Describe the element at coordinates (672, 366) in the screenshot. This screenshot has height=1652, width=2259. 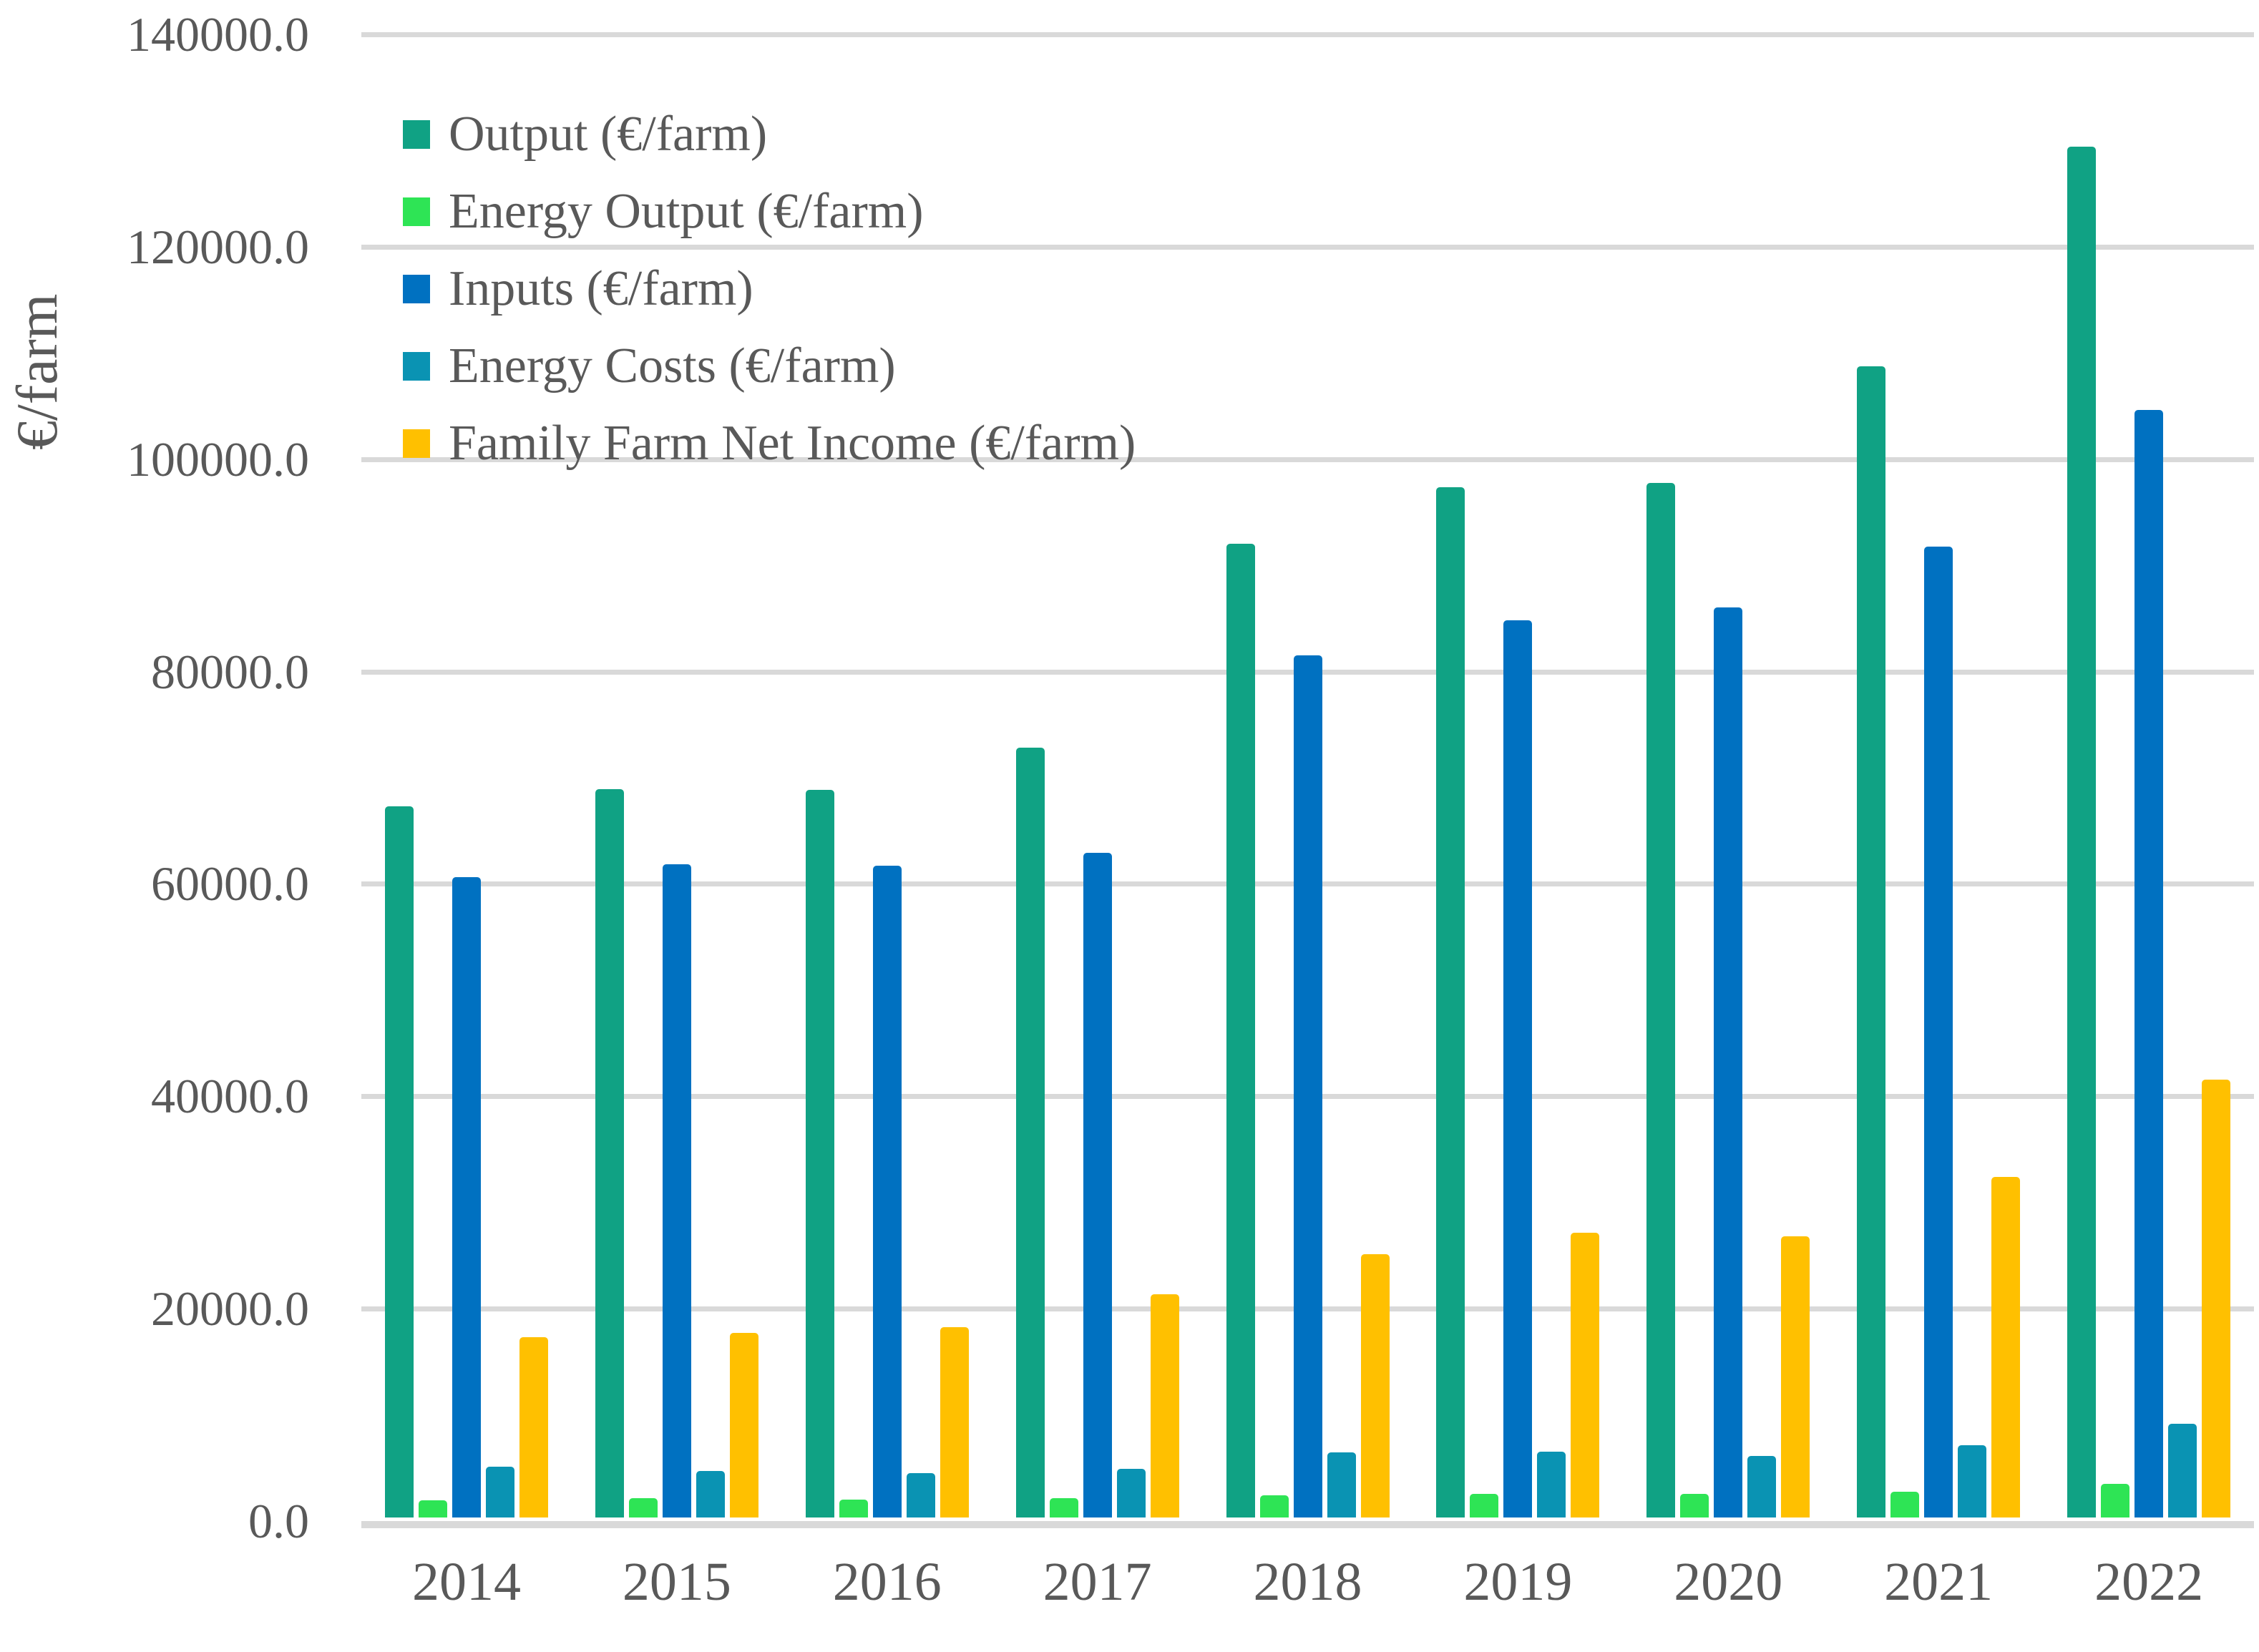
I see `legend-label: Energy Costs (€/farm)` at that location.